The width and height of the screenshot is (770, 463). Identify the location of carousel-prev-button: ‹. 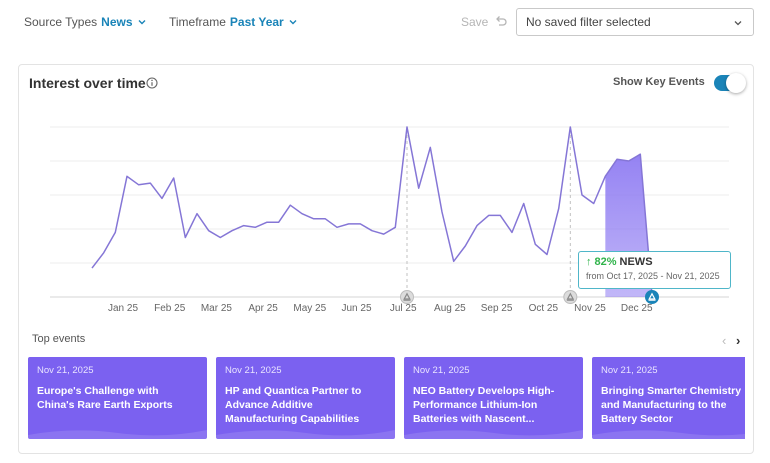
(724, 340).